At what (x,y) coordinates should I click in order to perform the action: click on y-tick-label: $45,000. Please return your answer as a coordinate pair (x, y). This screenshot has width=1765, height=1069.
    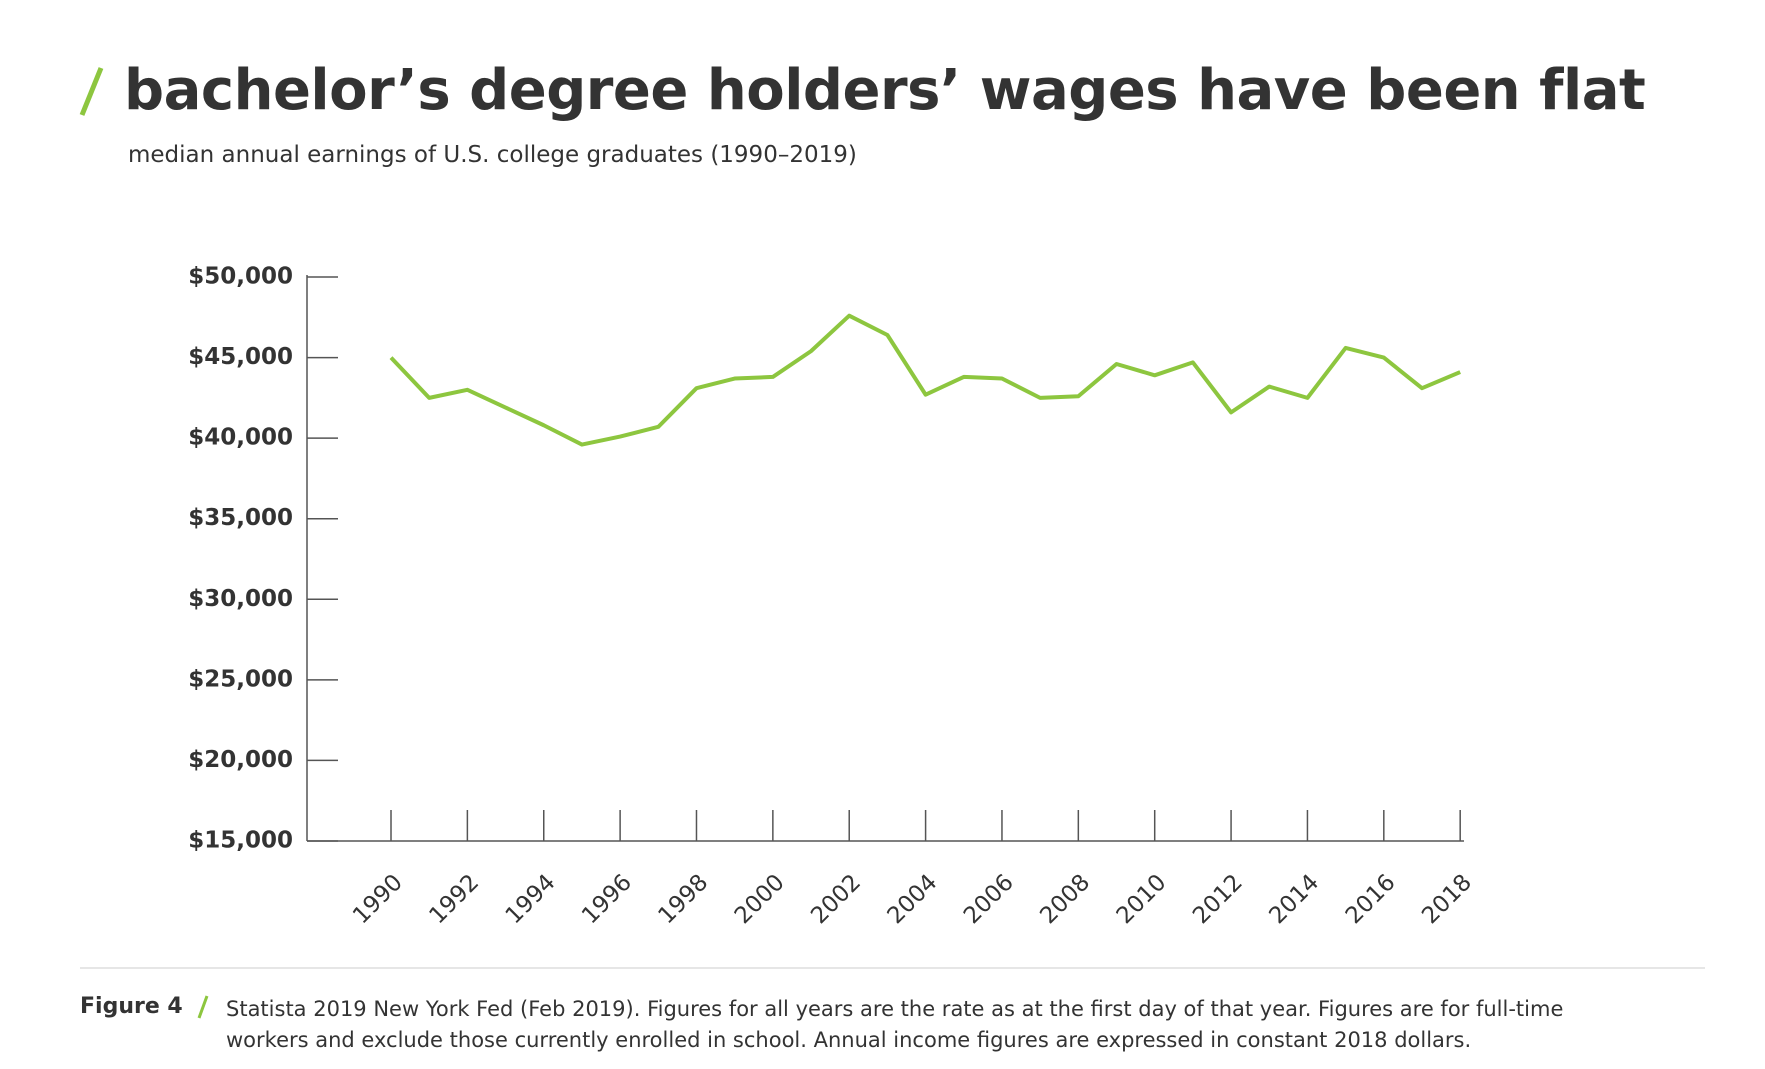
    Looking at the image, I should click on (240, 357).